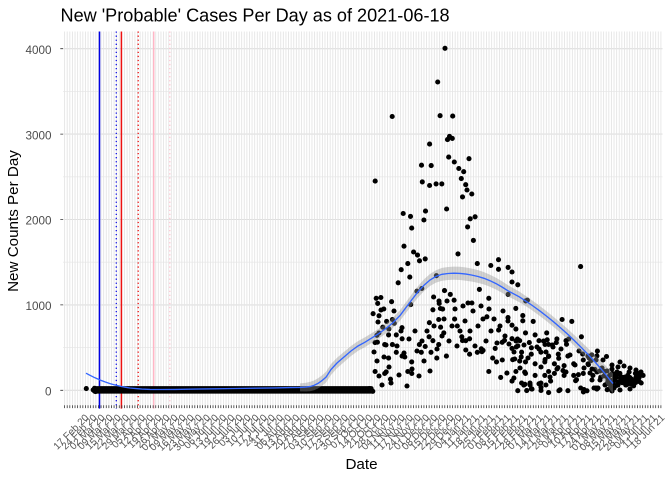  I want to click on svg-text: 3000, so click(38, 135).